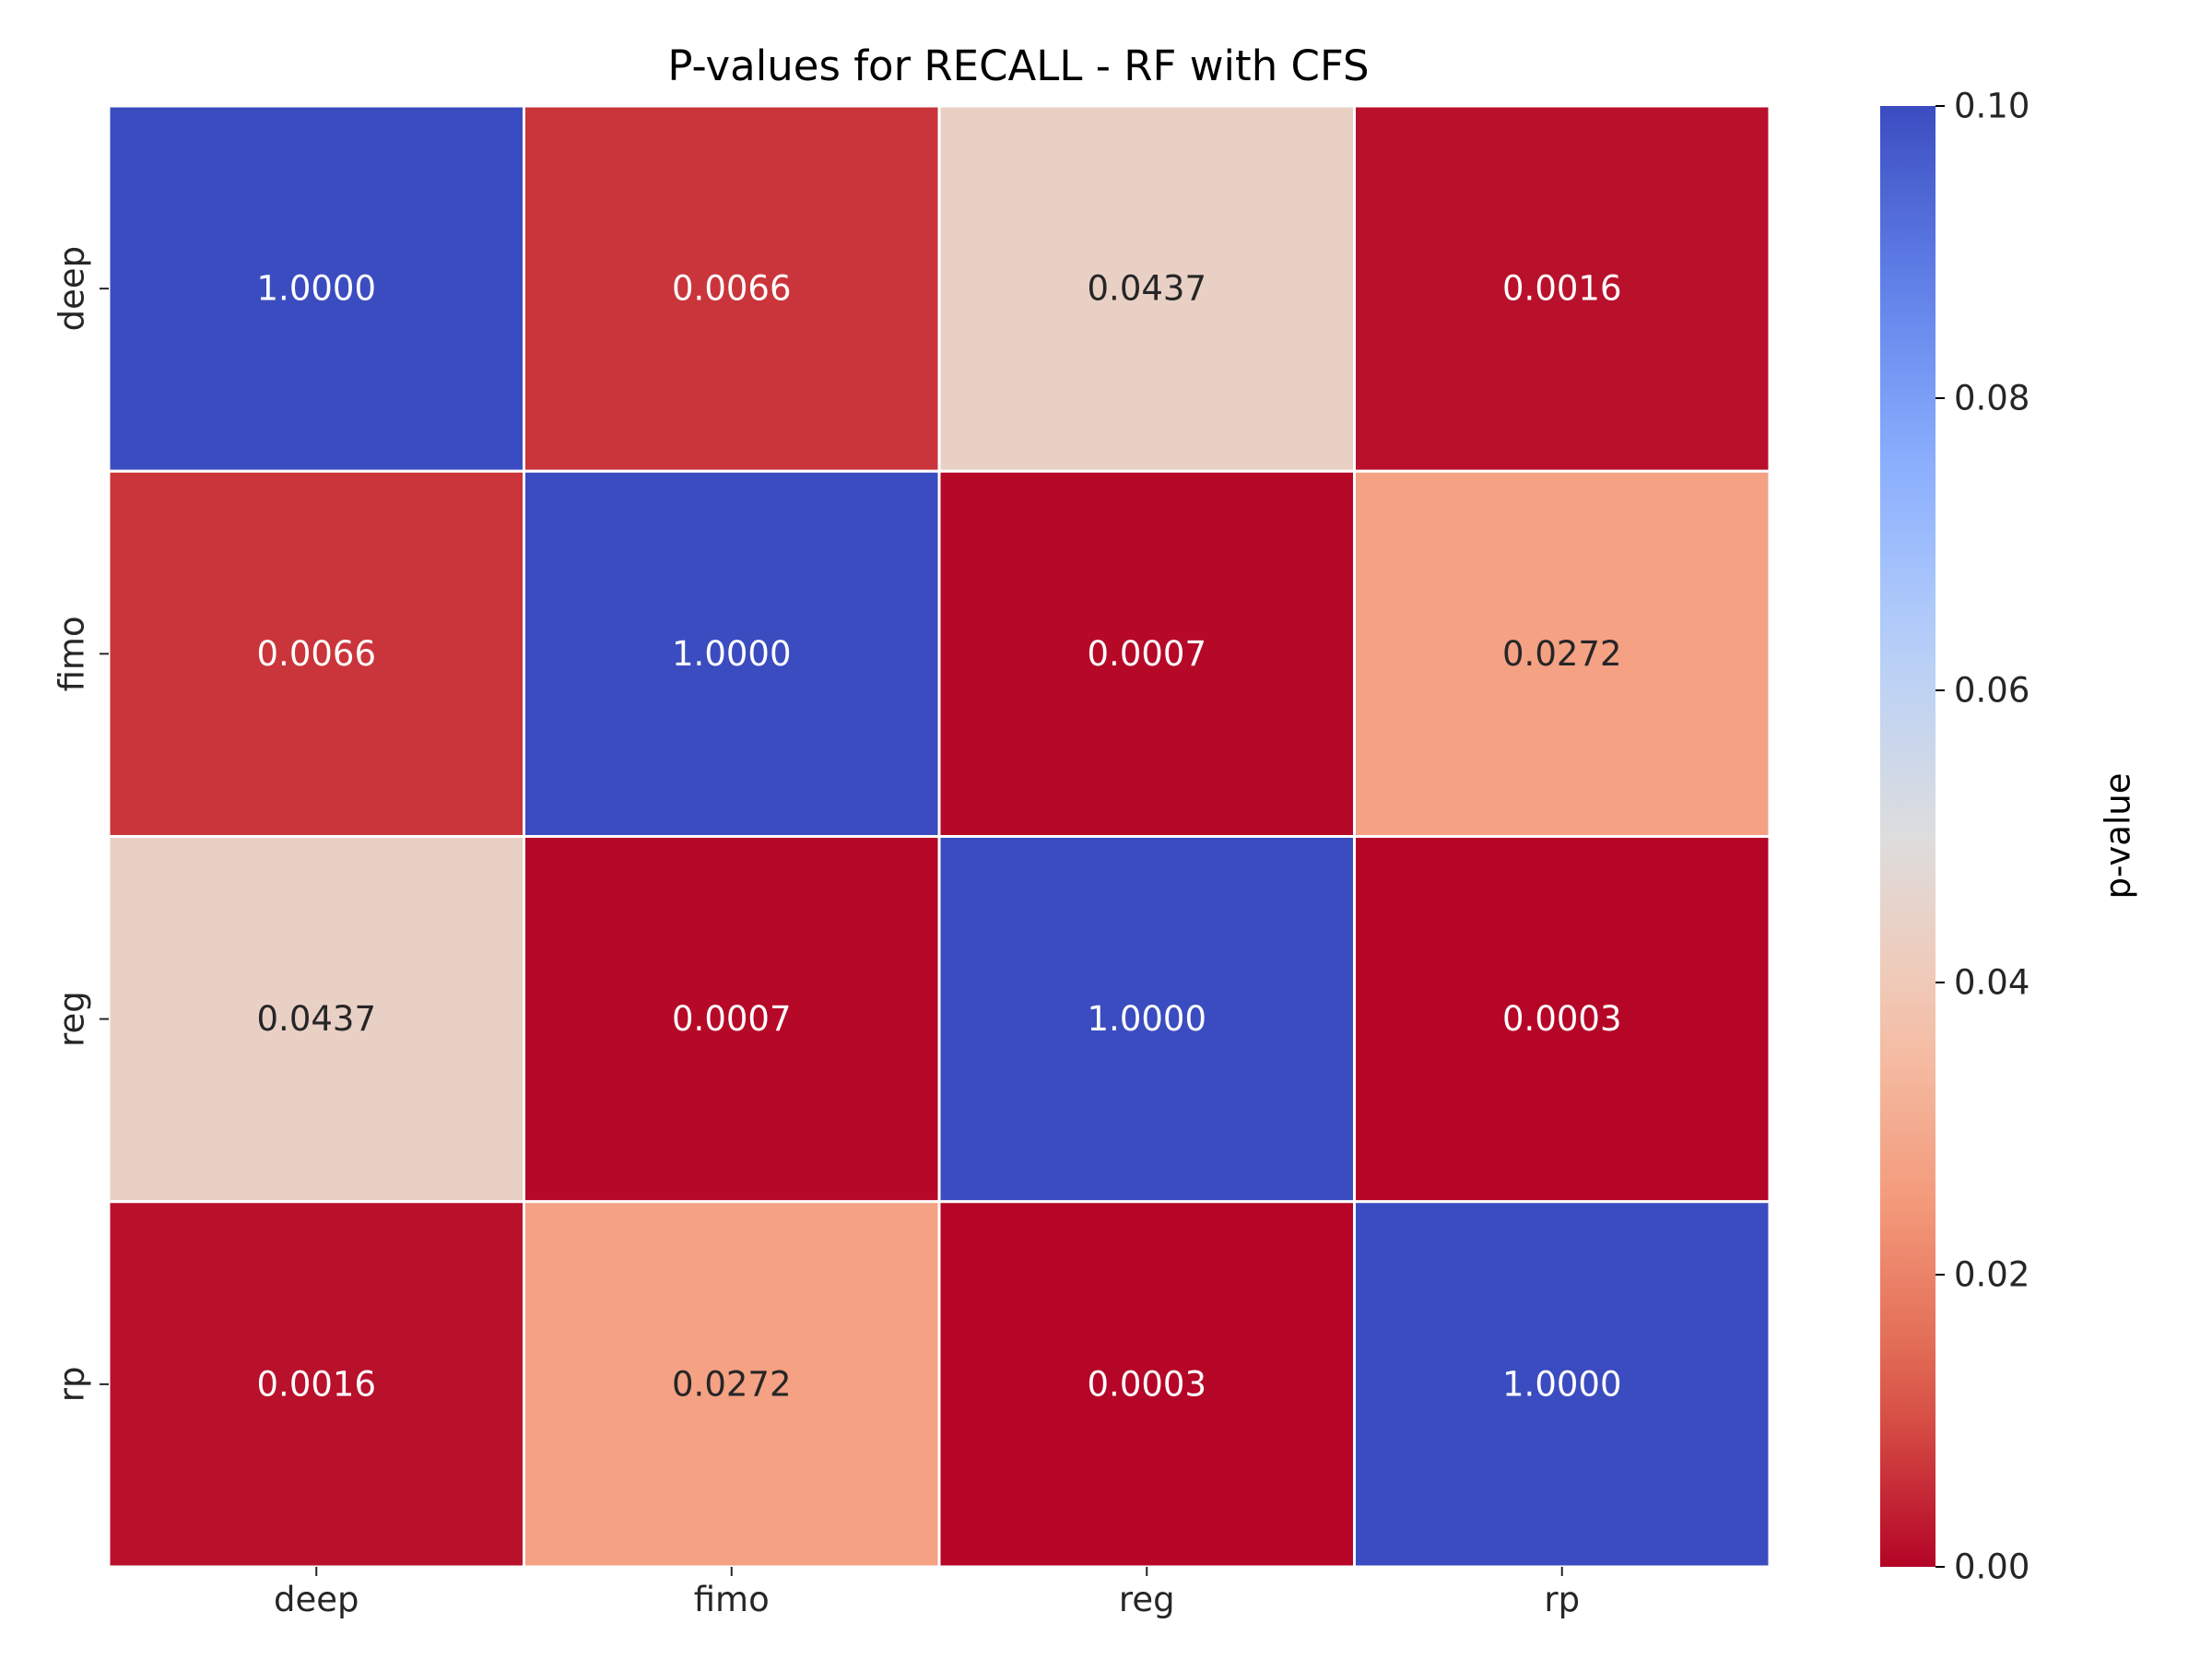 The height and width of the screenshot is (1659, 2212). What do you see at coordinates (1992, 691) in the screenshot?
I see `colorbar-tick-label: 0.06` at bounding box center [1992, 691].